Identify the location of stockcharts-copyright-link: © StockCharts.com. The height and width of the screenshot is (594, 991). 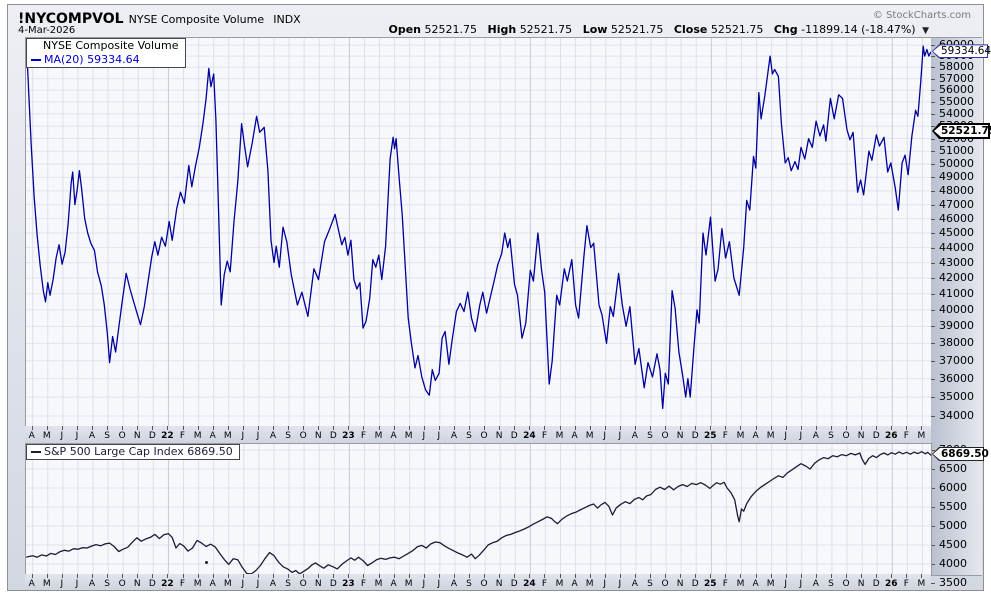
(921, 15).